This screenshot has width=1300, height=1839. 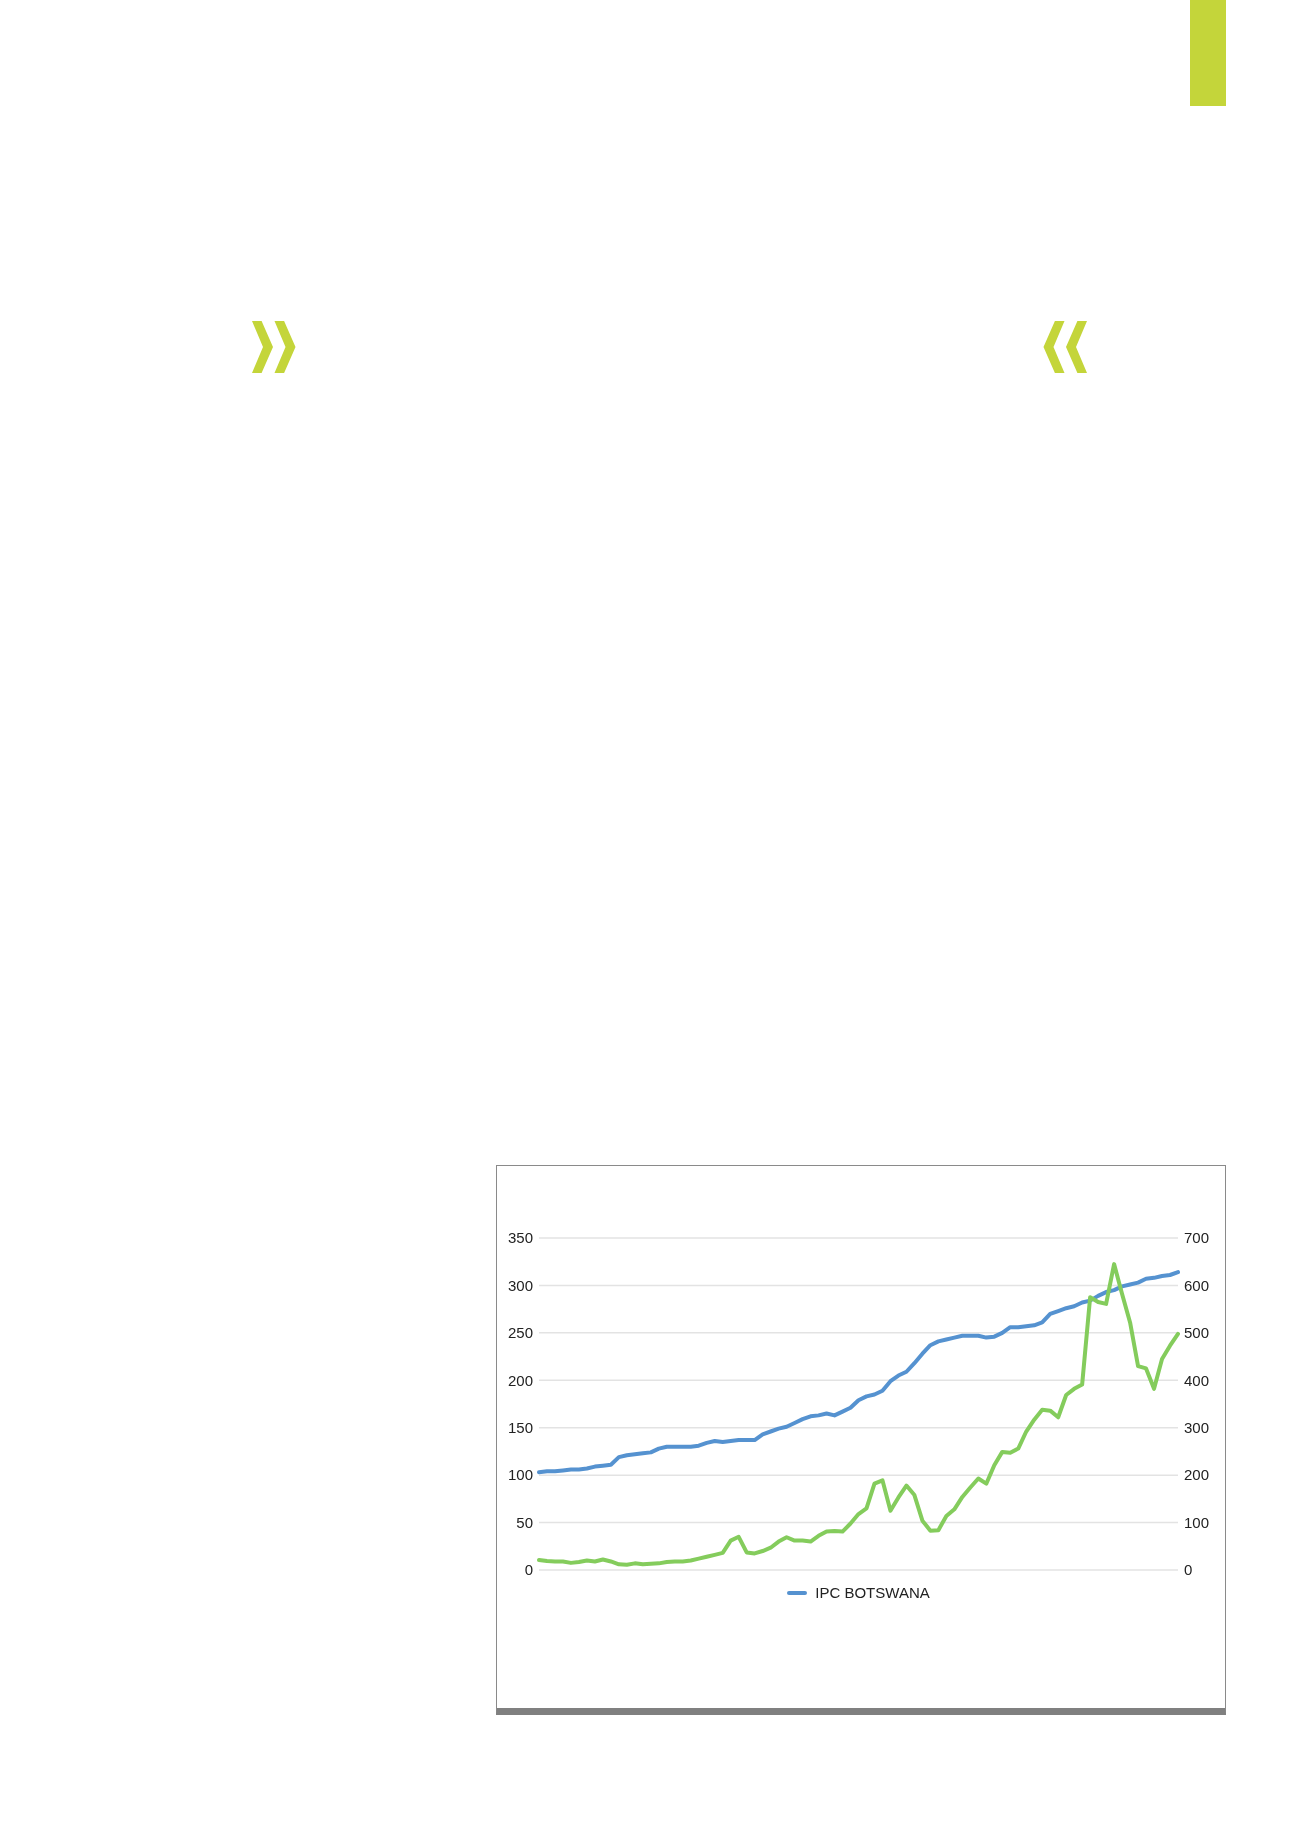 What do you see at coordinates (524, 1522) in the screenshot?
I see `y-tick-label: 50` at bounding box center [524, 1522].